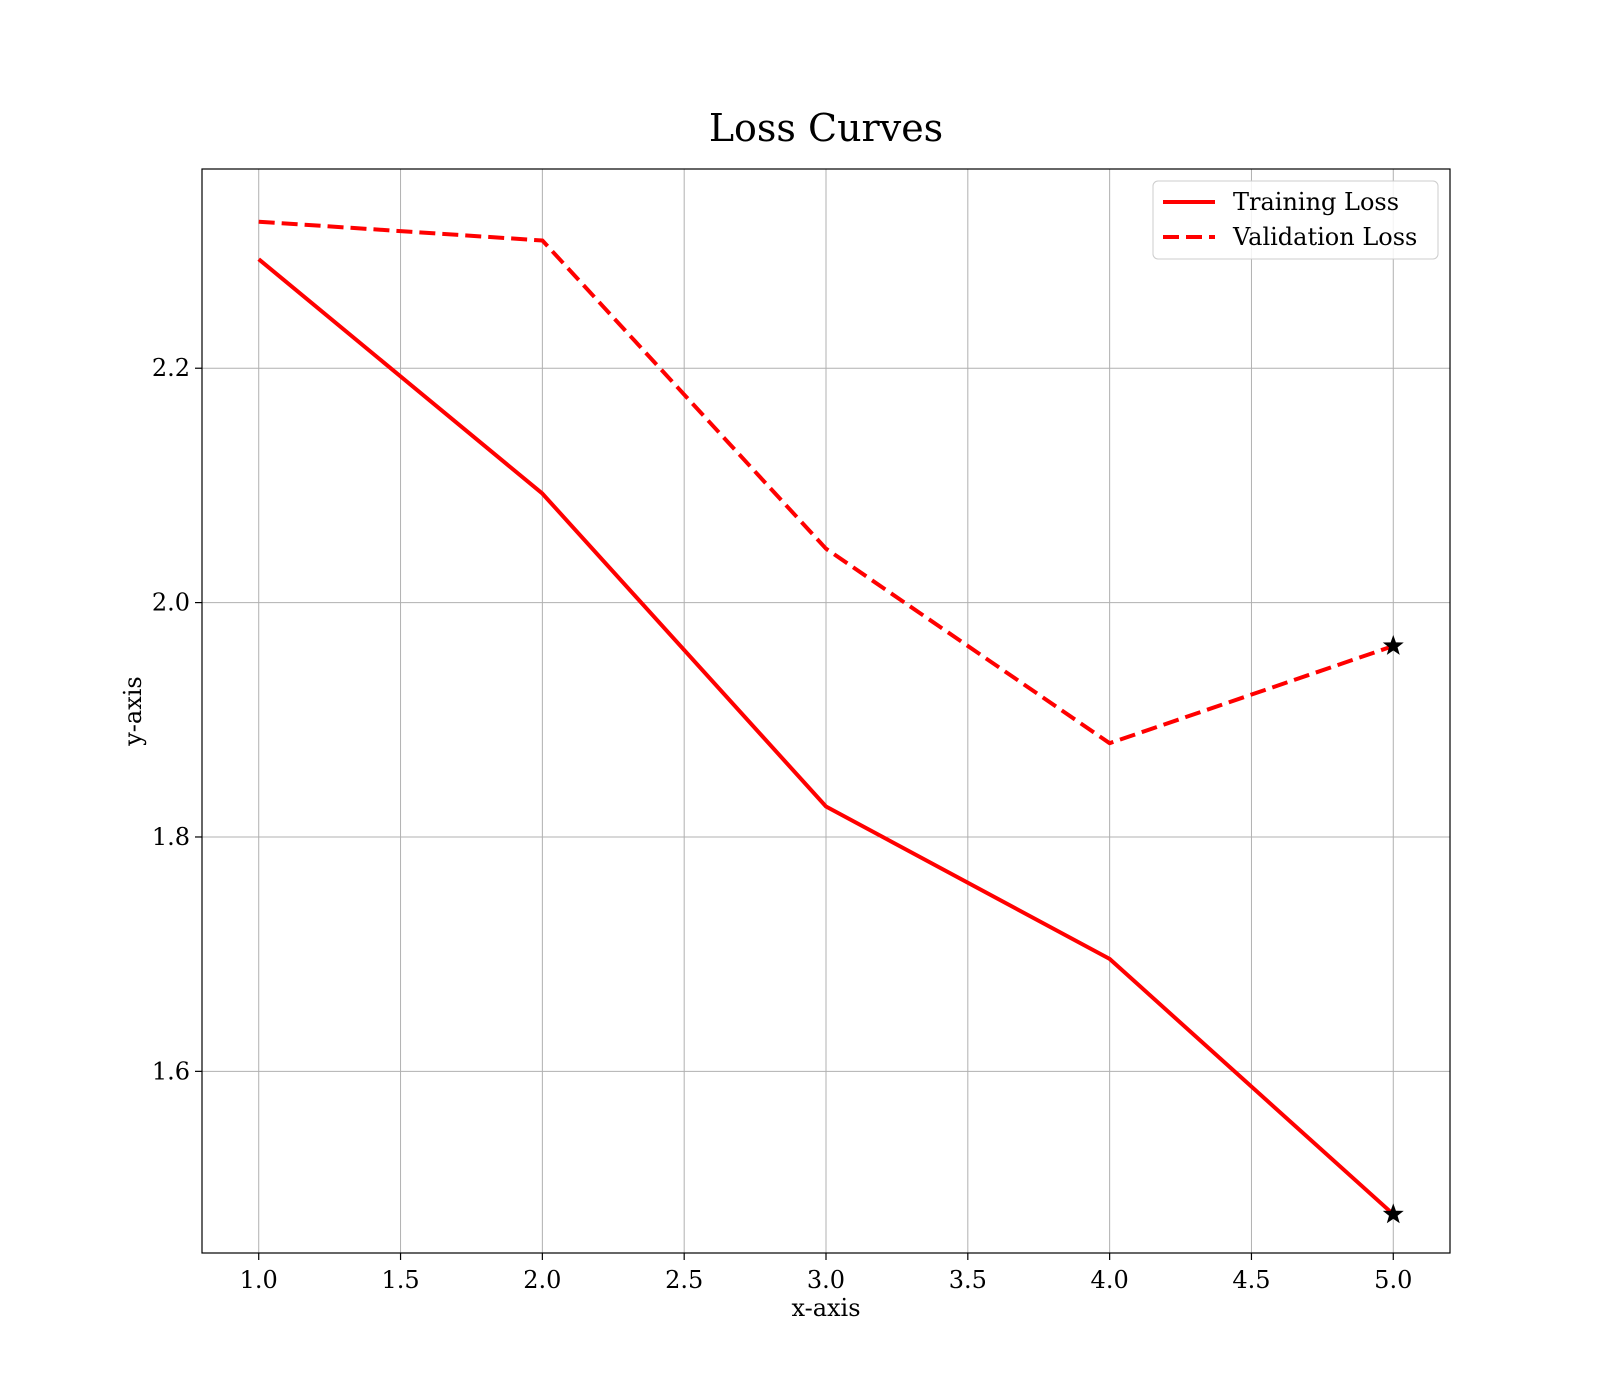 The width and height of the screenshot is (1600, 1400). What do you see at coordinates (1316, 202) in the screenshot?
I see `legend-label: Training Loss` at bounding box center [1316, 202].